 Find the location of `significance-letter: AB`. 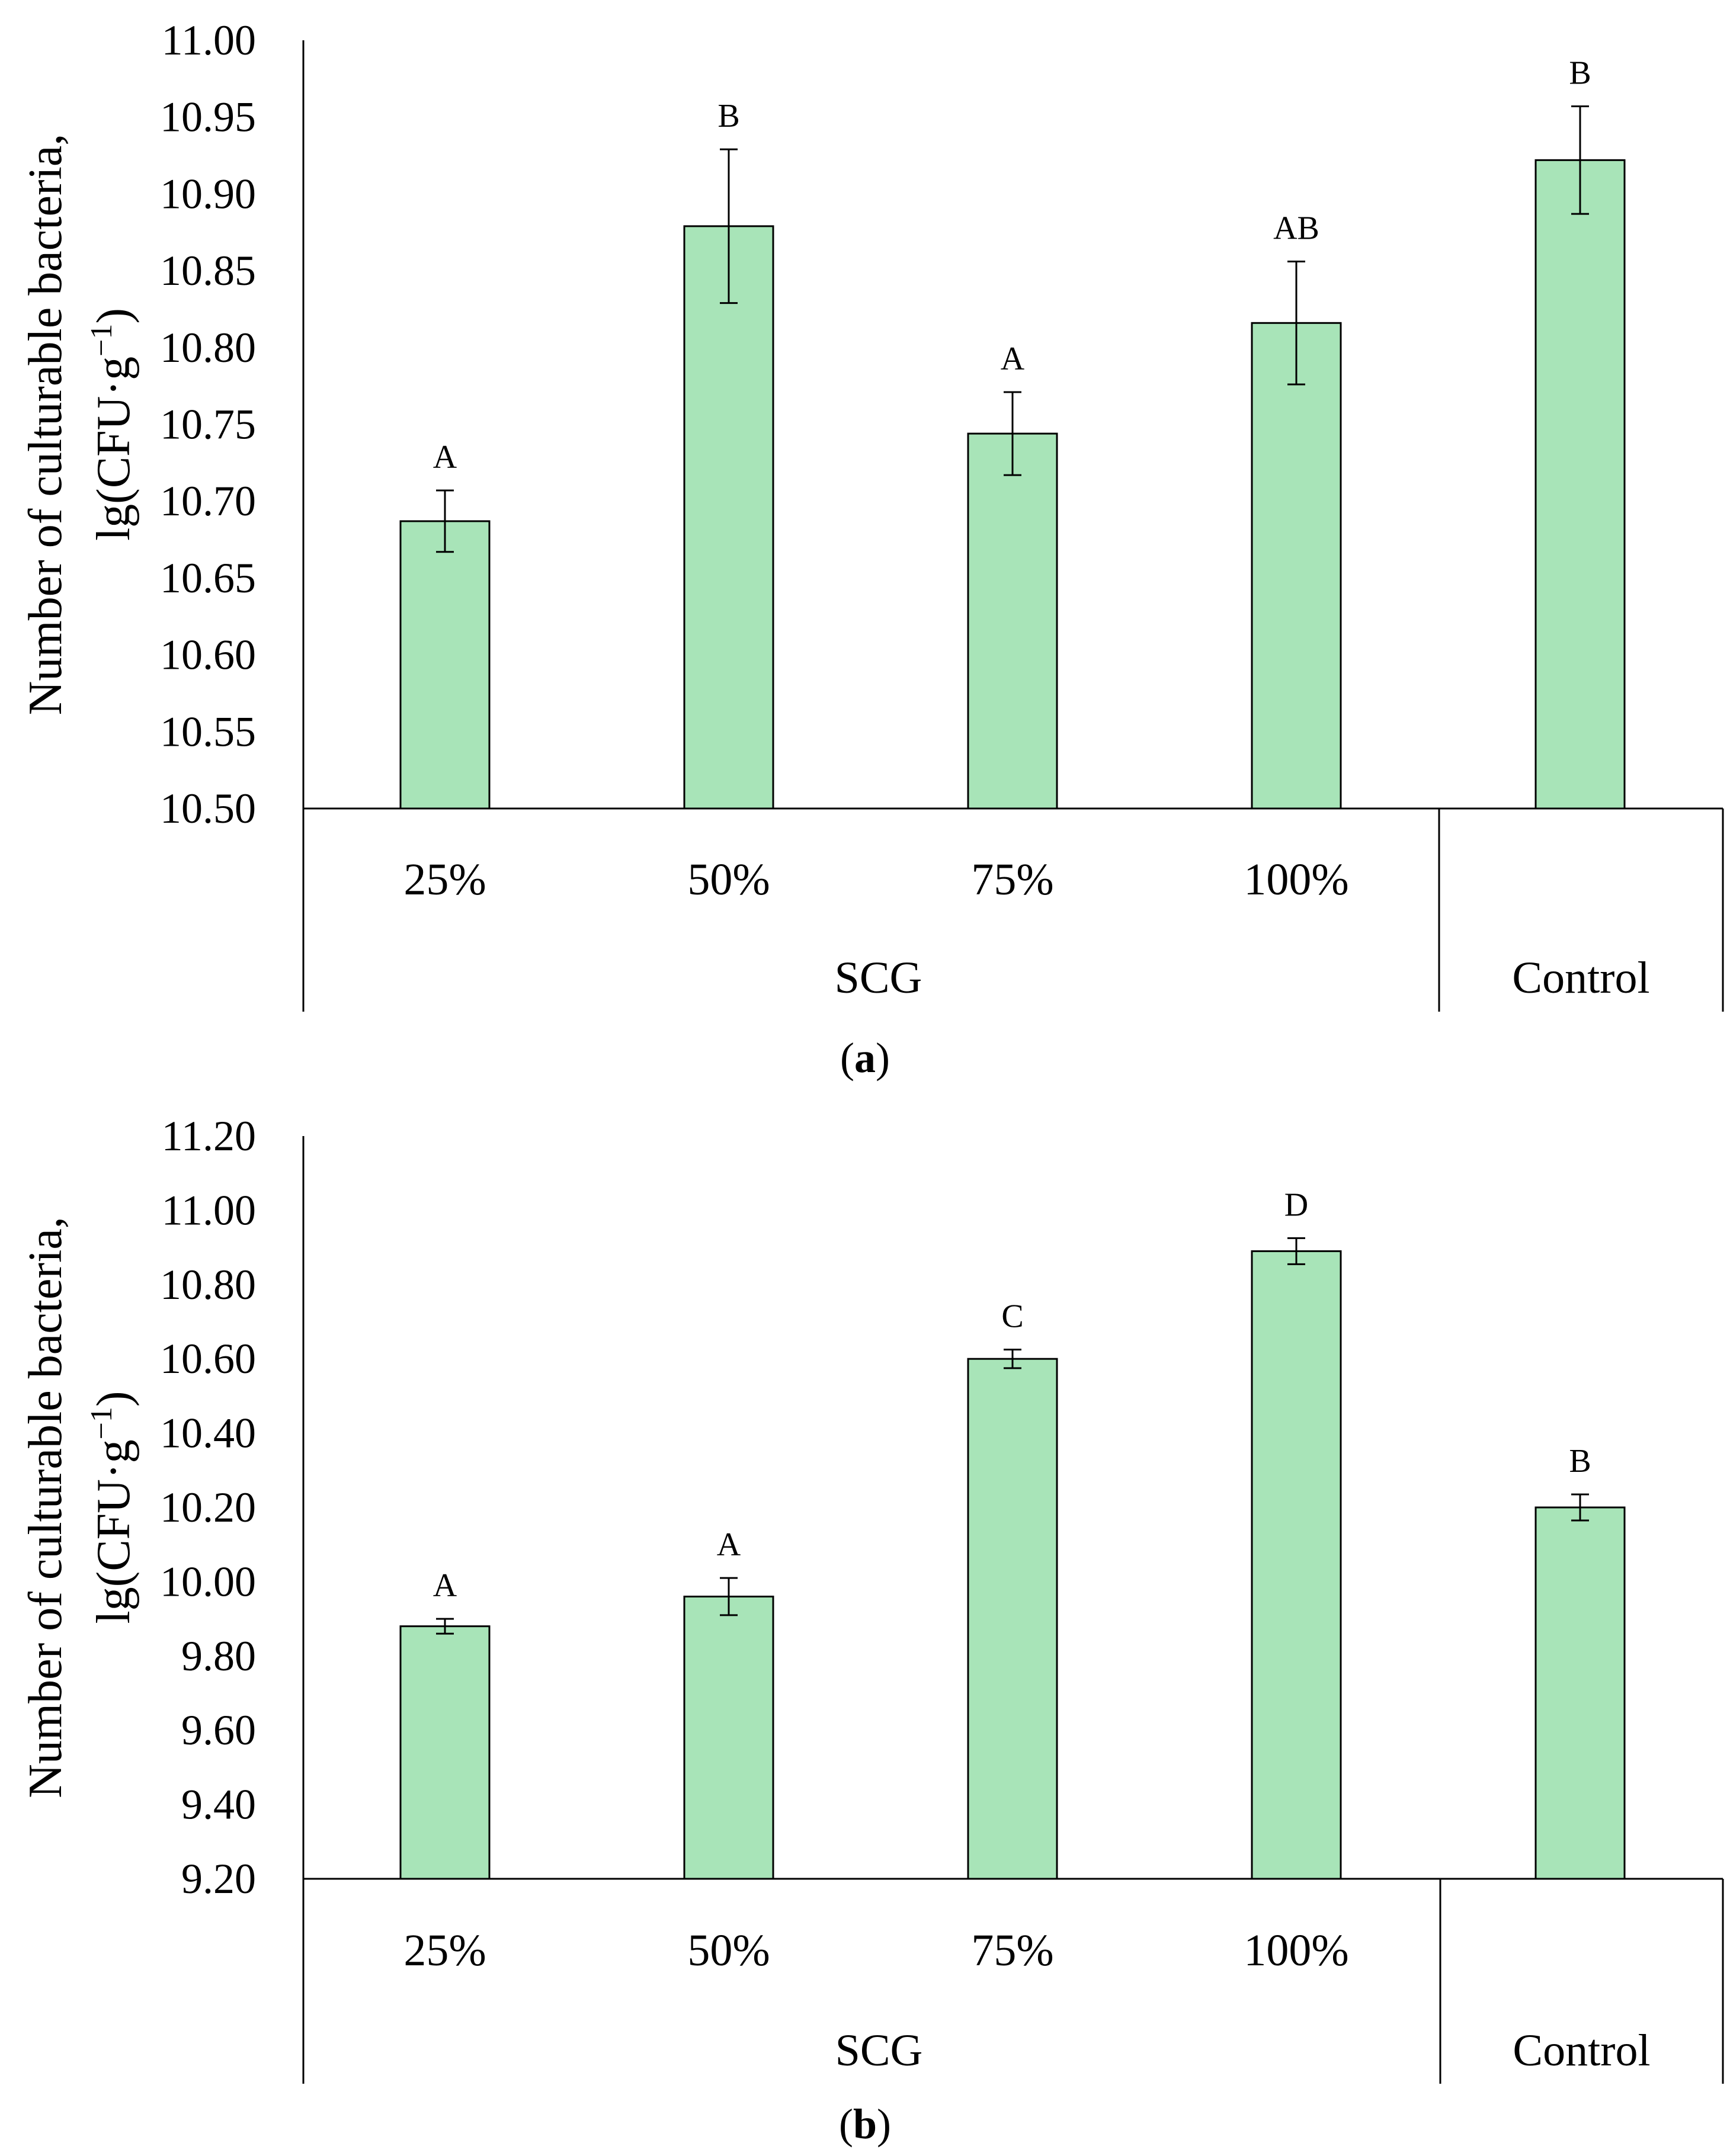

significance-letter: AB is located at coordinates (1296, 228).